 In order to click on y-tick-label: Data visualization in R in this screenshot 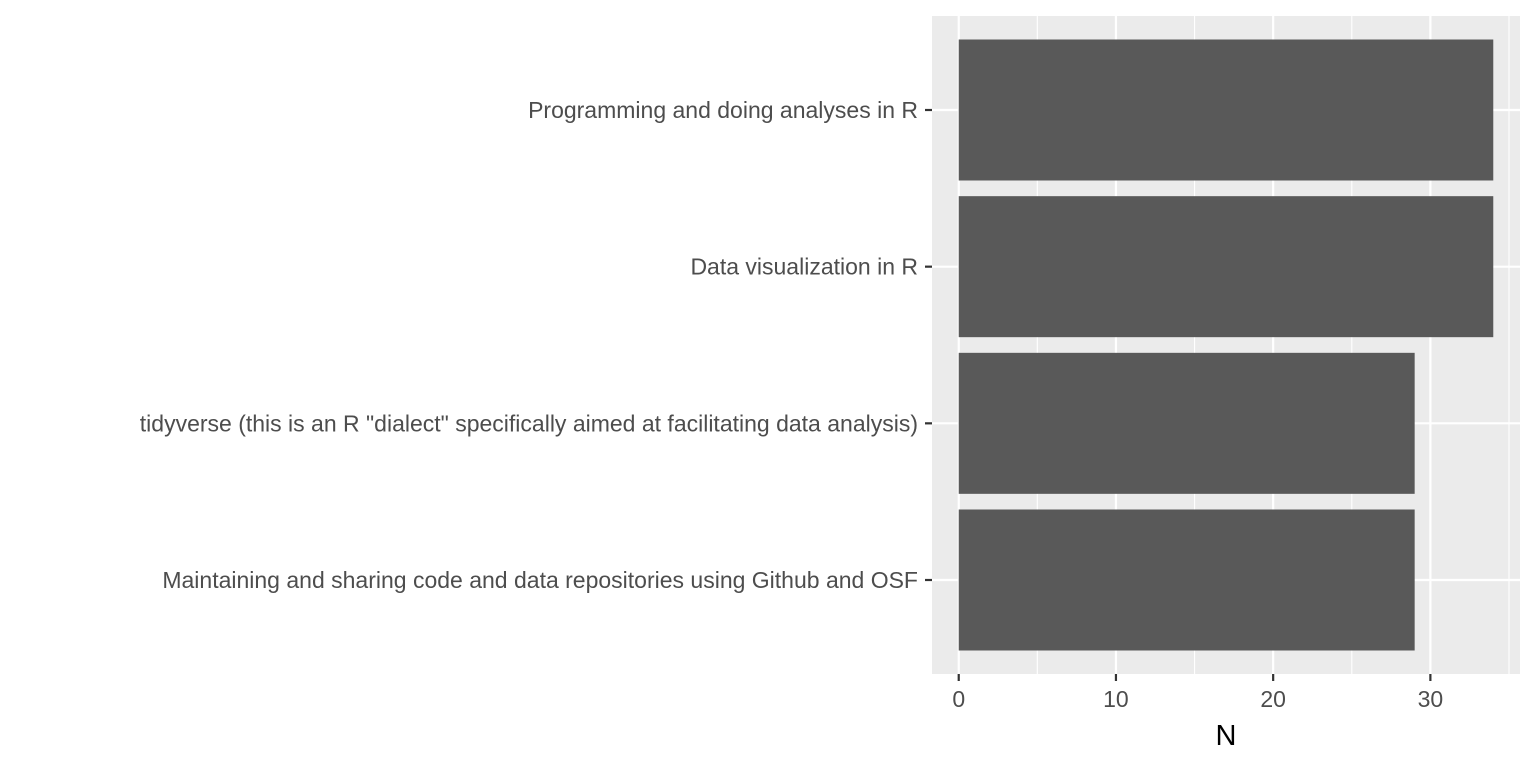, I will do `click(804, 267)`.